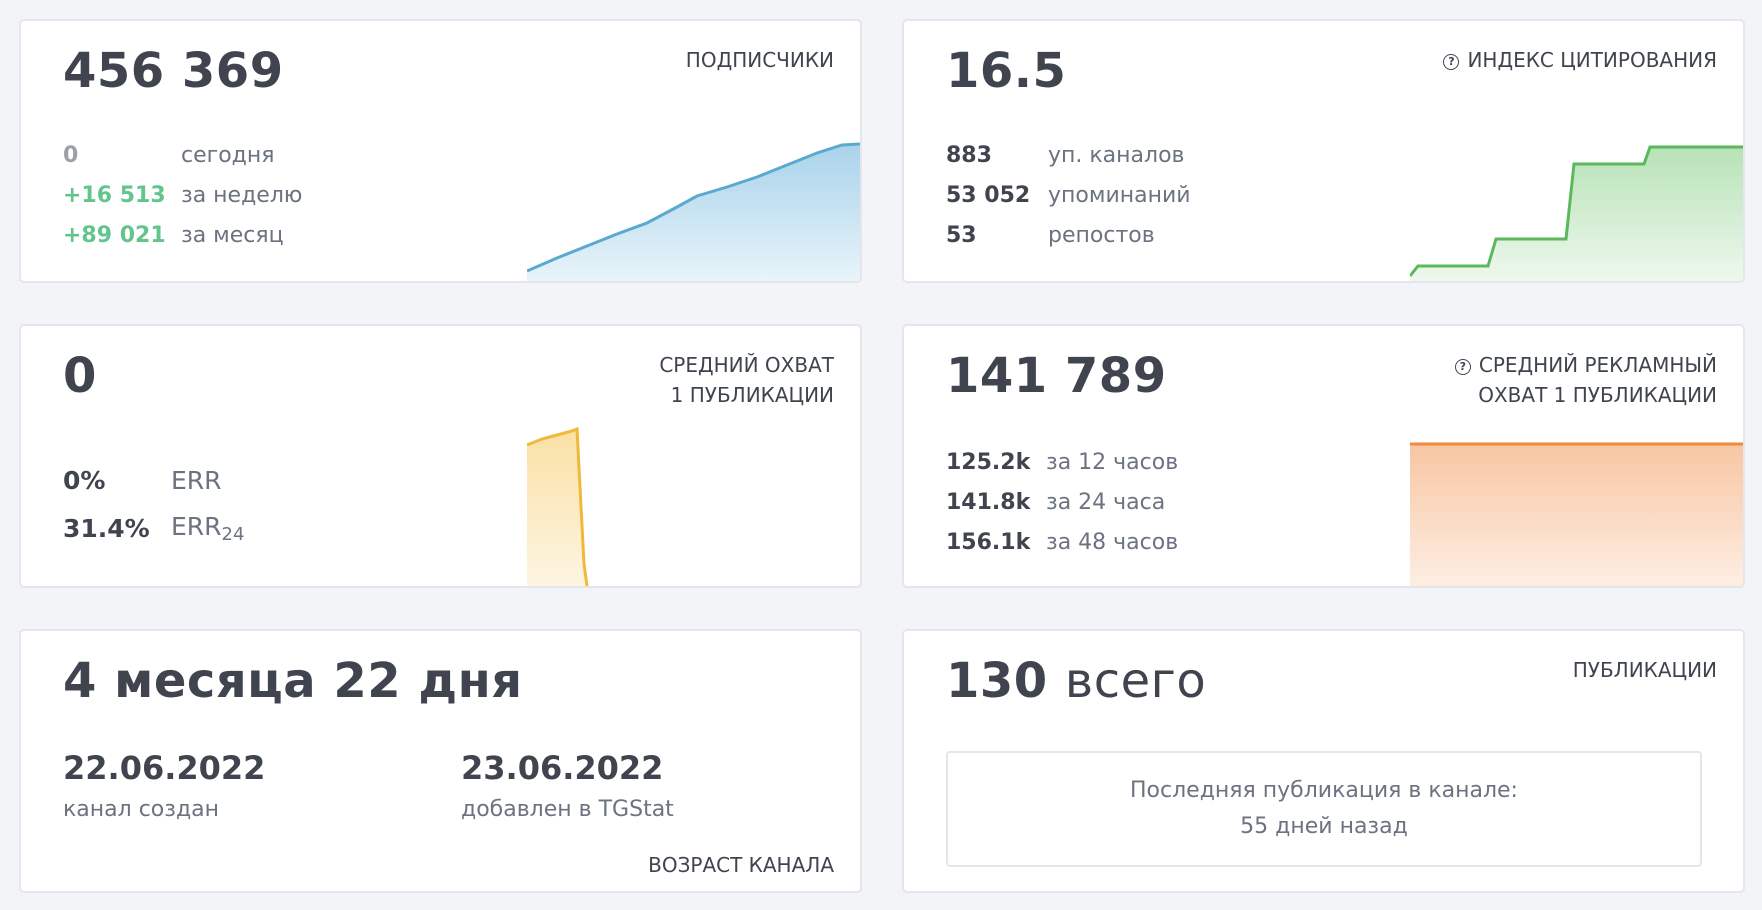 The width and height of the screenshot is (1762, 910). I want to click on stat-row-err24: 31.4% ERR24, so click(153, 528).